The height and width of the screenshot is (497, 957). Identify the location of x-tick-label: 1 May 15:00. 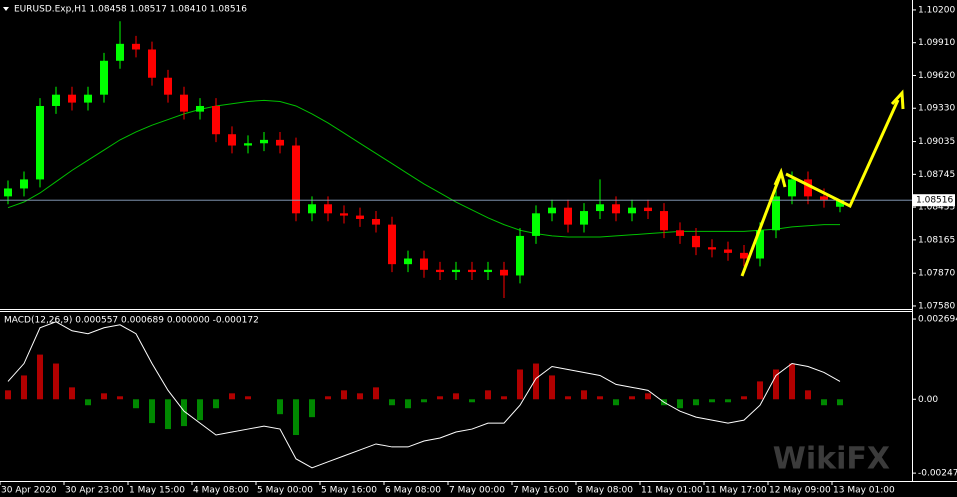
(157, 491).